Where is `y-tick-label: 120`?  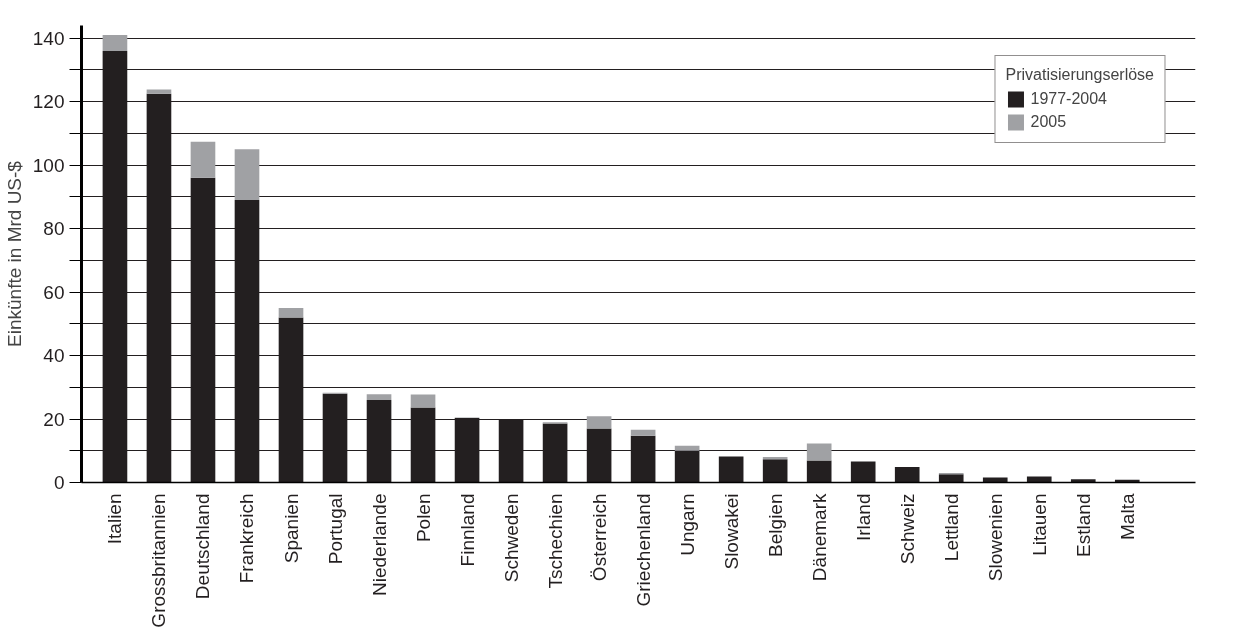 y-tick-label: 120 is located at coordinates (48, 102).